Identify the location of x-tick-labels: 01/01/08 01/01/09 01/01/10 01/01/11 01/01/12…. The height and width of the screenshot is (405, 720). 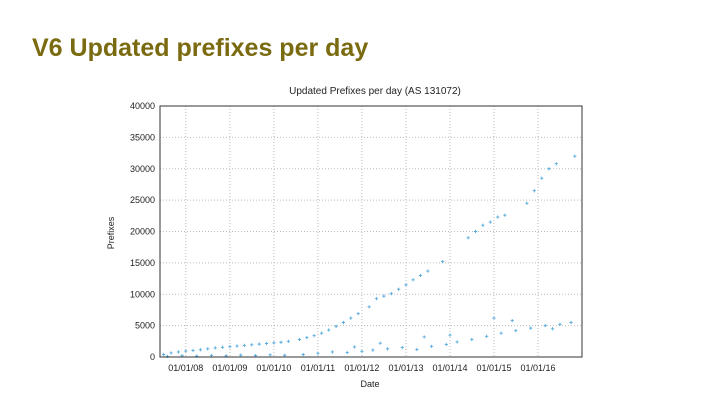
(361, 368).